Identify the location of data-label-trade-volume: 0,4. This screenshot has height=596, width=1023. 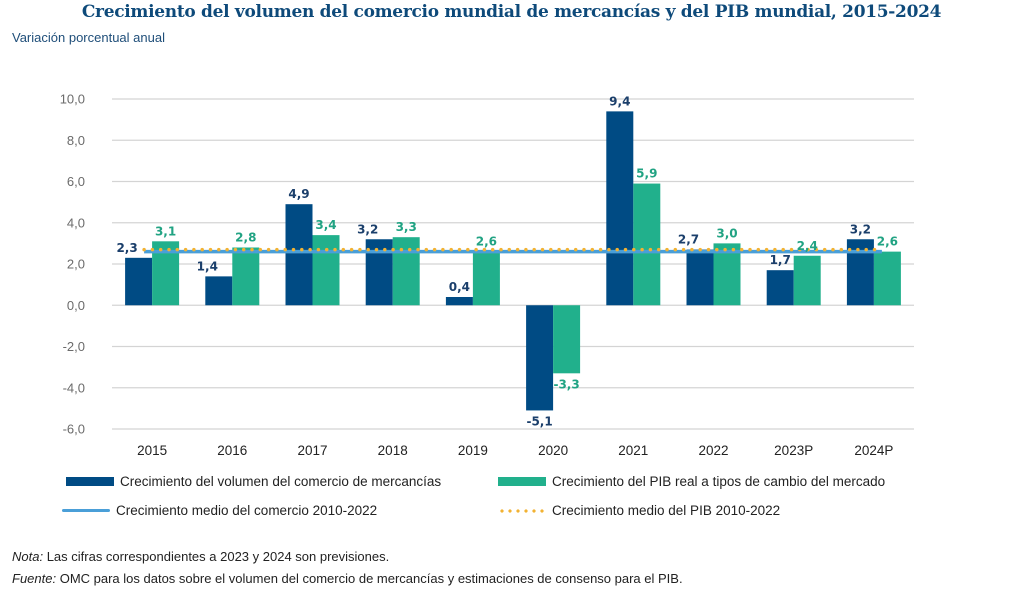
(459, 287).